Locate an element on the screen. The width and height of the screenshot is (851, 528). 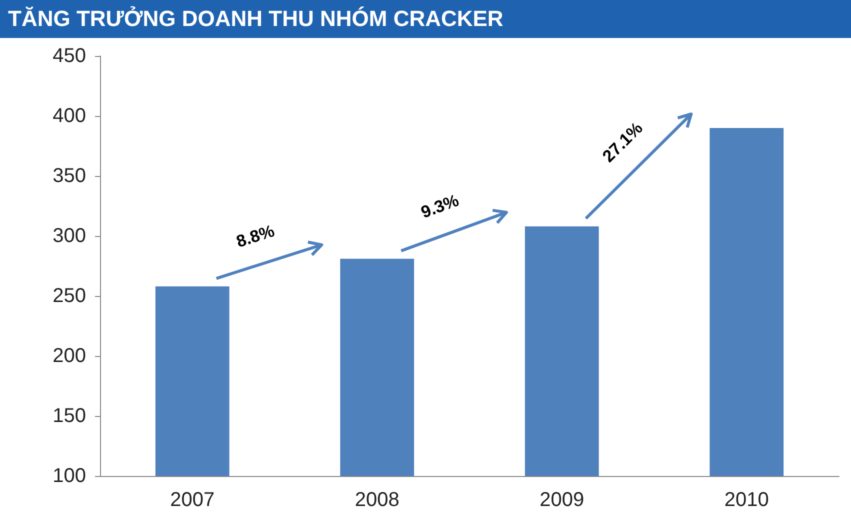
x-tick-label: 2010 is located at coordinates (746, 500).